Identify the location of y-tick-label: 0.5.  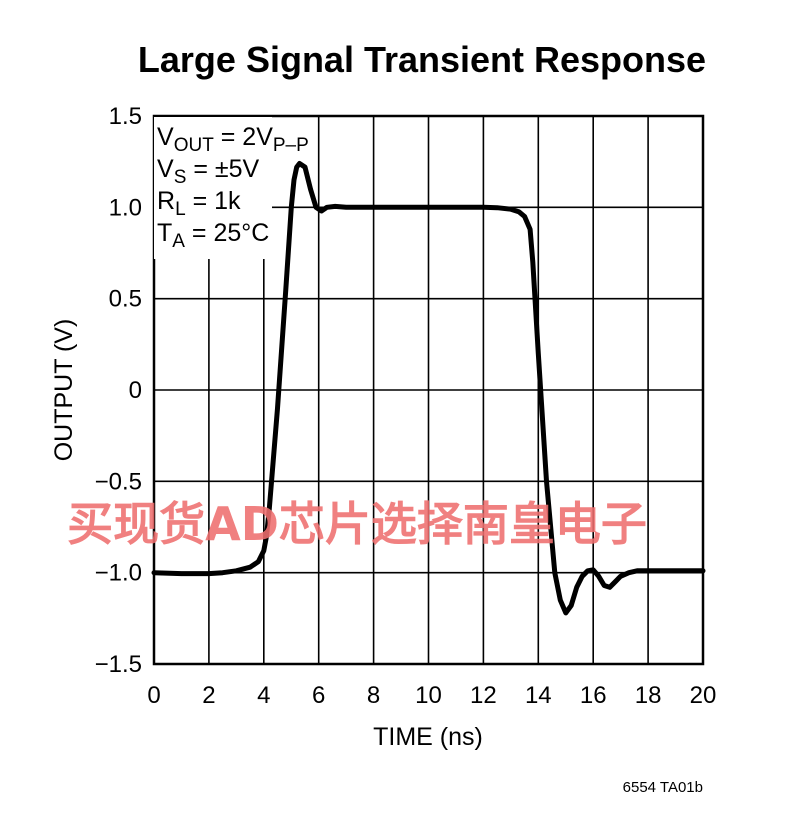
(125, 299).